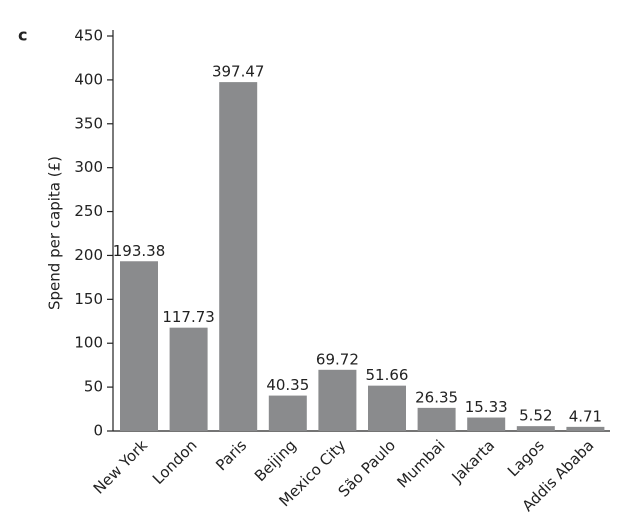 This screenshot has width=630, height=528. Describe the element at coordinates (88, 211) in the screenshot. I see `y-tick-label: 250` at that location.